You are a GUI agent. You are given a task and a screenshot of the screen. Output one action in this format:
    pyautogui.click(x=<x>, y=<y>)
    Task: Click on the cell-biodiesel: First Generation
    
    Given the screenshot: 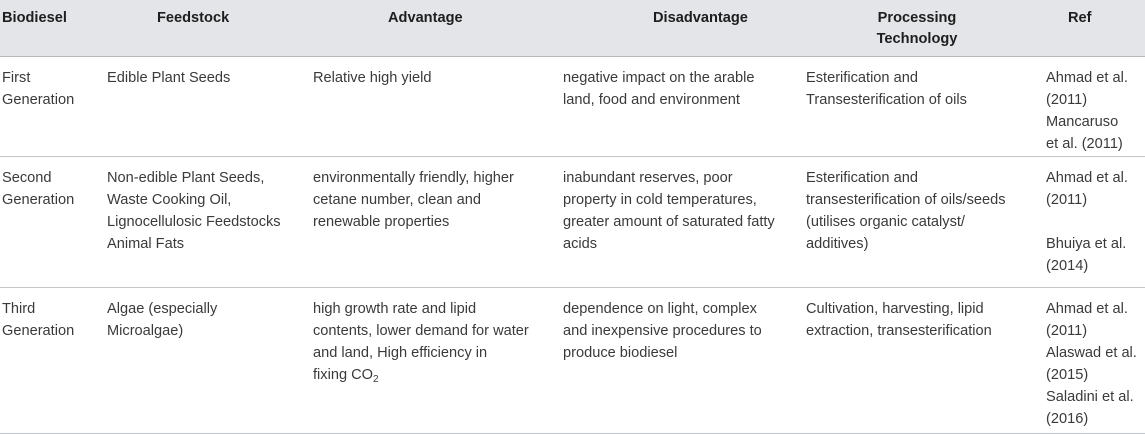 What is the action you would take?
    pyautogui.click(x=38, y=89)
    